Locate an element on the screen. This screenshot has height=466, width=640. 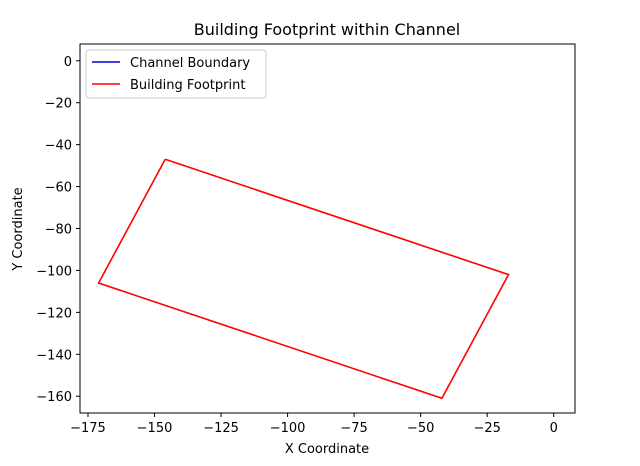
x-tick-label: −25 is located at coordinates (486, 428).